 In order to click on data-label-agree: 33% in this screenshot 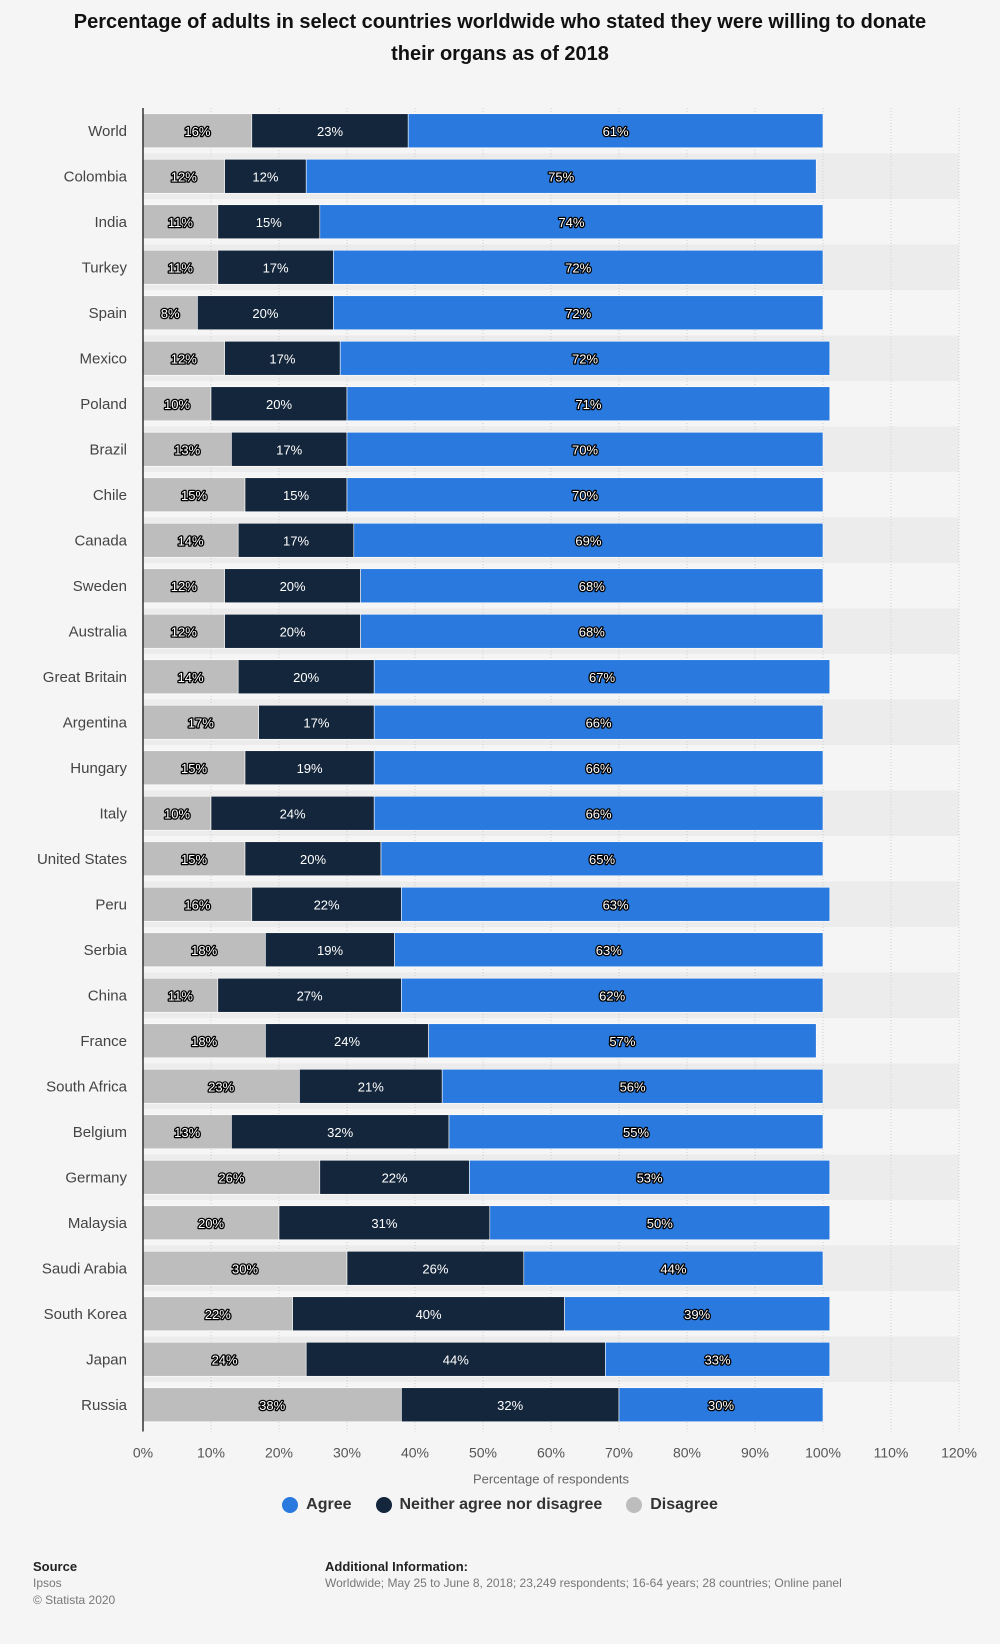, I will do `click(718, 1359)`.